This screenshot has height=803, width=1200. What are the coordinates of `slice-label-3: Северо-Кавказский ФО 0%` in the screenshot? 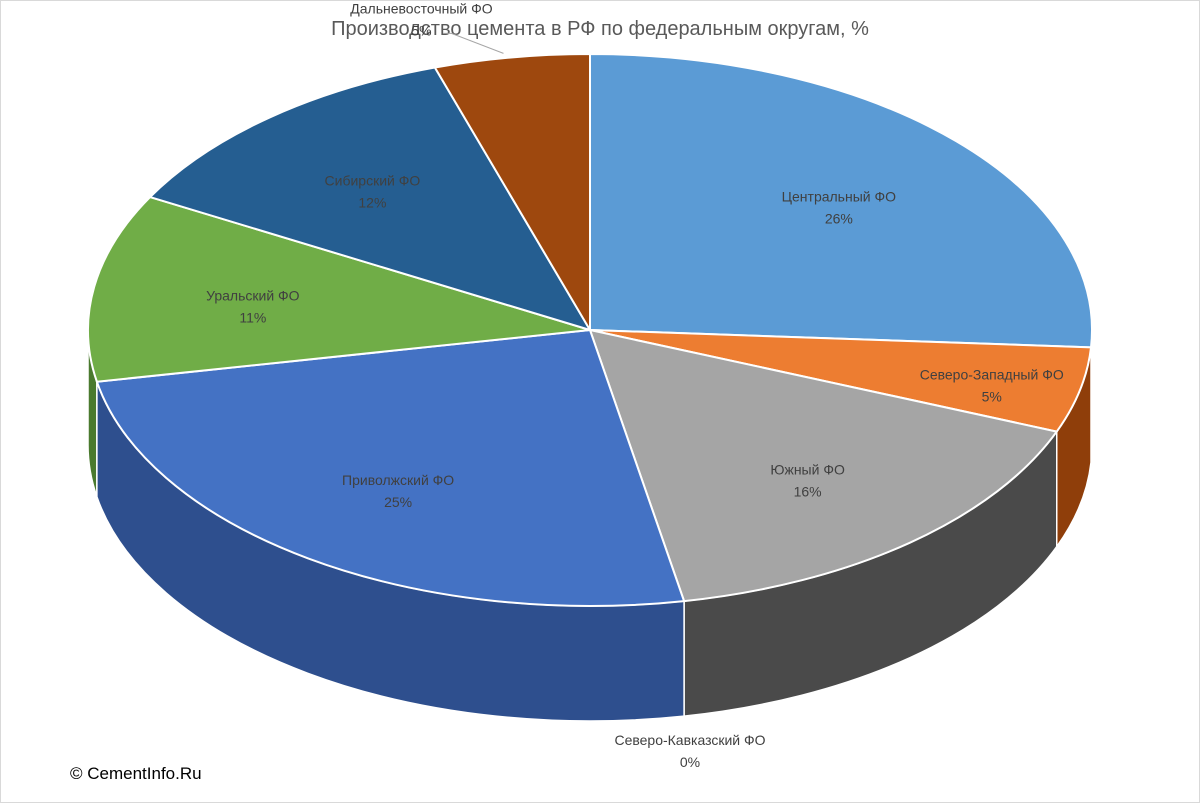 It's located at (689, 751).